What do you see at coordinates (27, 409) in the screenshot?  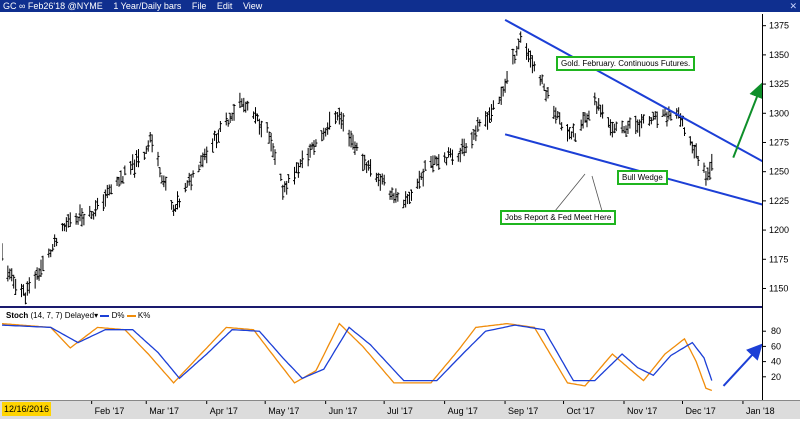 I see `start-date-label: 12/16/2016` at bounding box center [27, 409].